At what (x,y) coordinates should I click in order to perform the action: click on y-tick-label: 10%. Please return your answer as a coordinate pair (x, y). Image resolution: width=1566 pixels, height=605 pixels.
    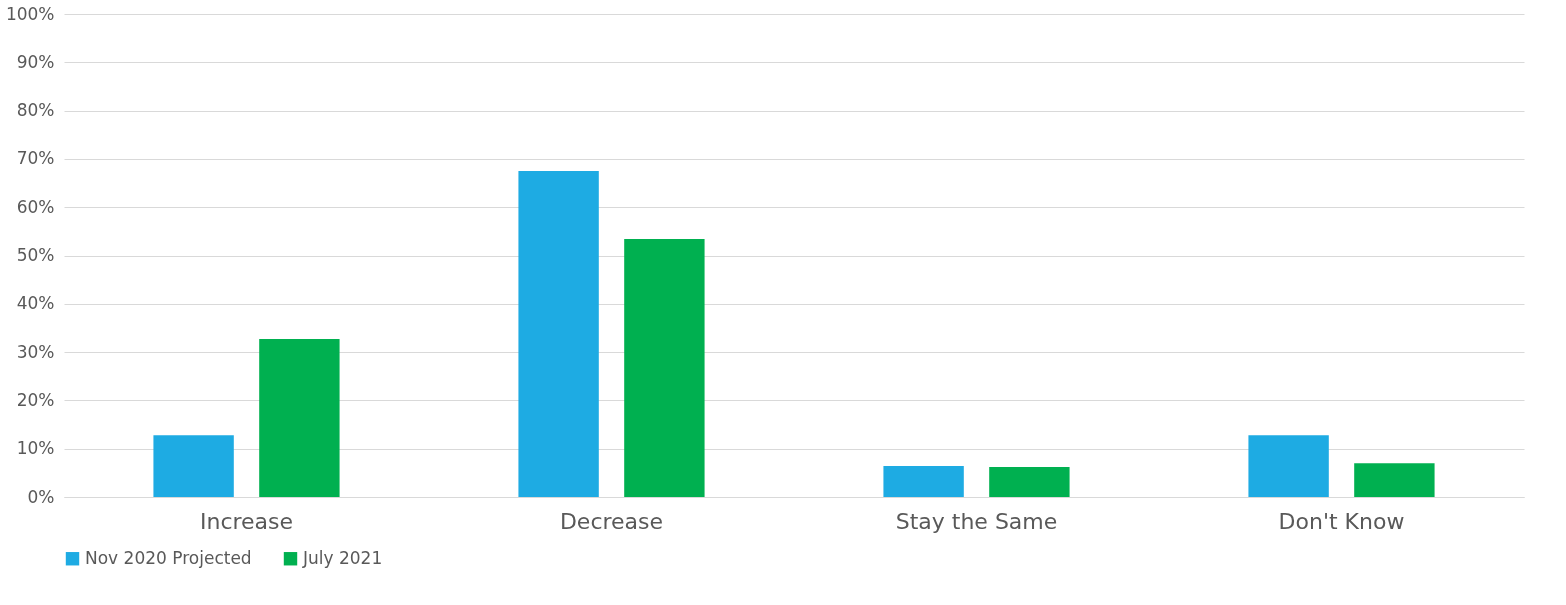
    Looking at the image, I should click on (35, 448).